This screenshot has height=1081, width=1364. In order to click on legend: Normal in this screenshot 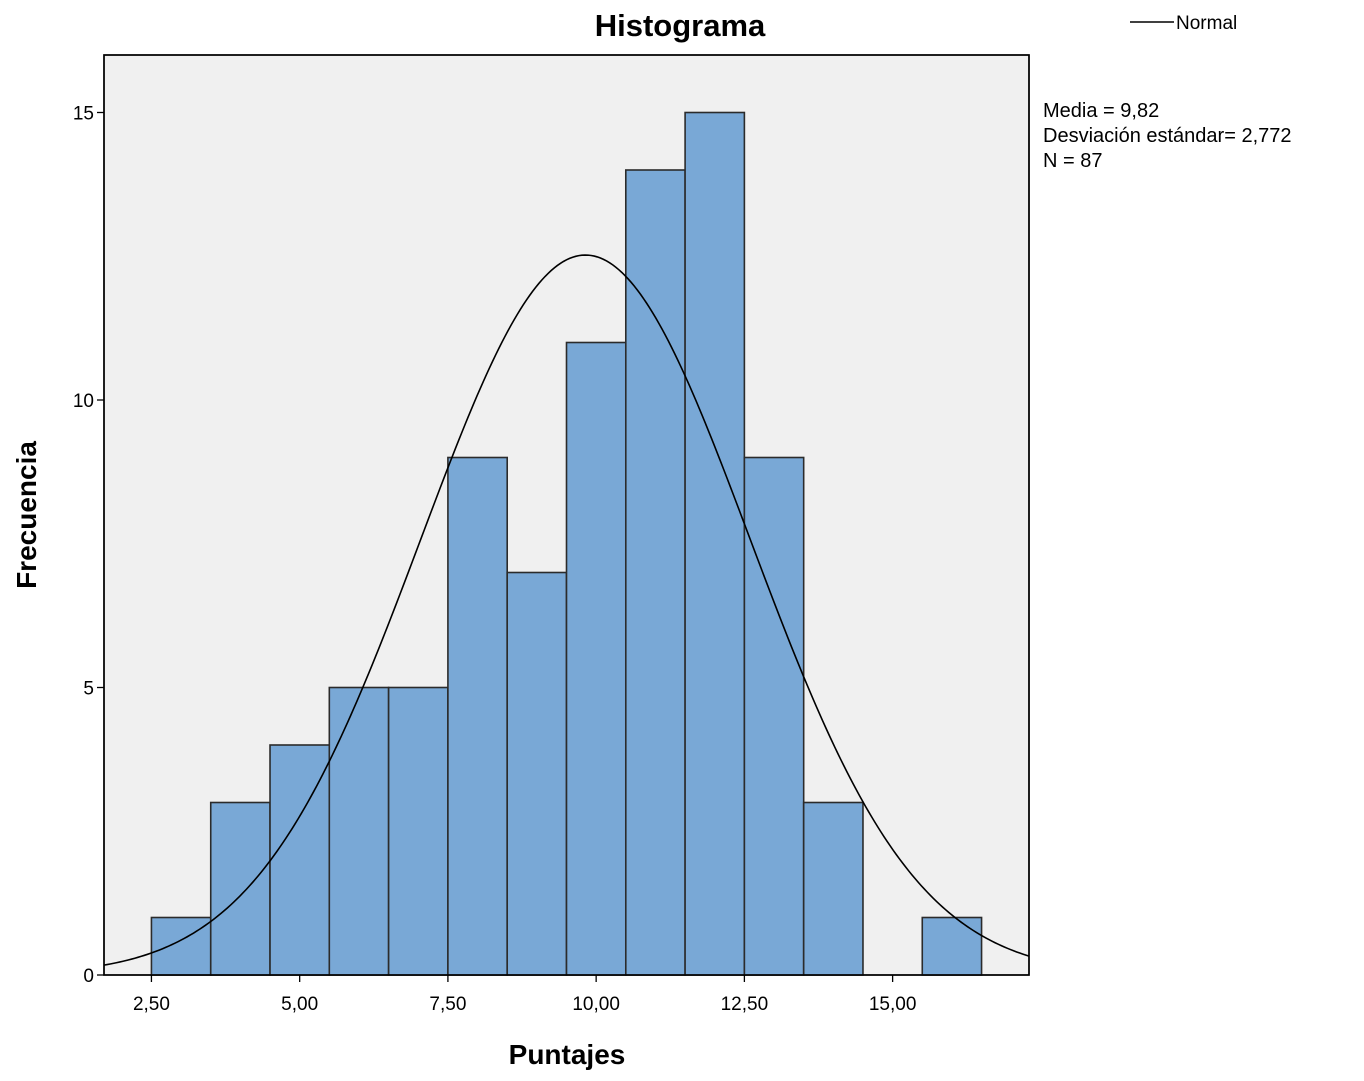, I will do `click(1183, 23)`.